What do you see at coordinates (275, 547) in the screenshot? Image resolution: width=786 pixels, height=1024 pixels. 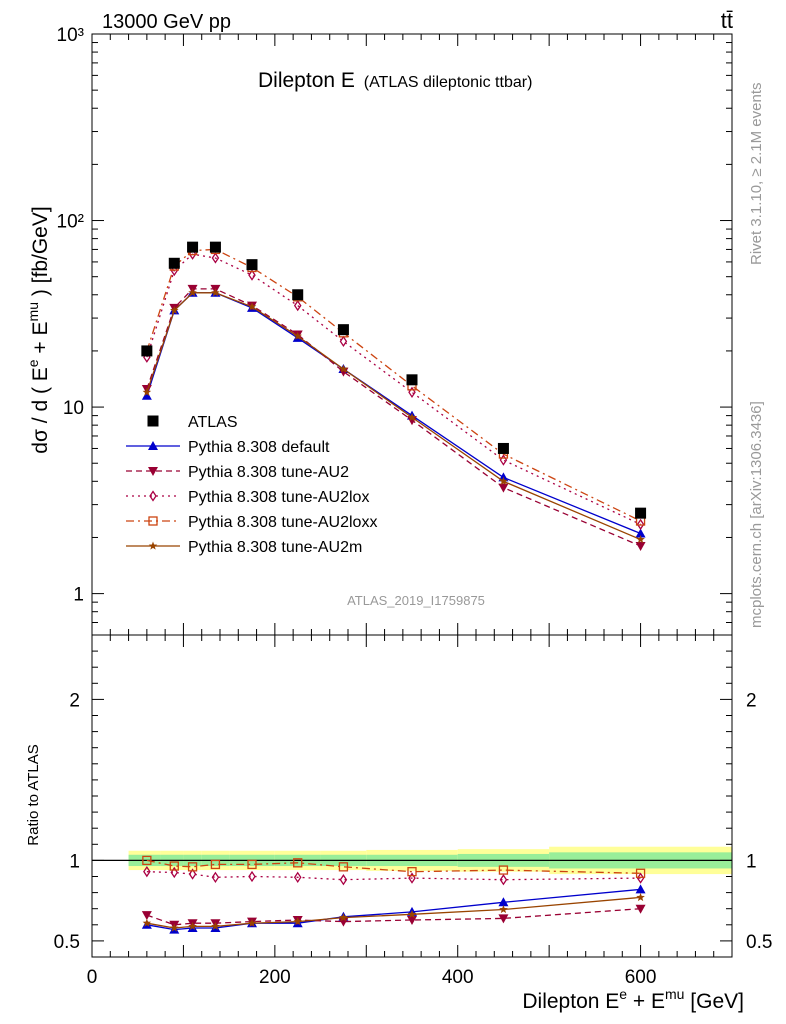 I see `legend-label: Pythia 8.308 tune-AU2m` at bounding box center [275, 547].